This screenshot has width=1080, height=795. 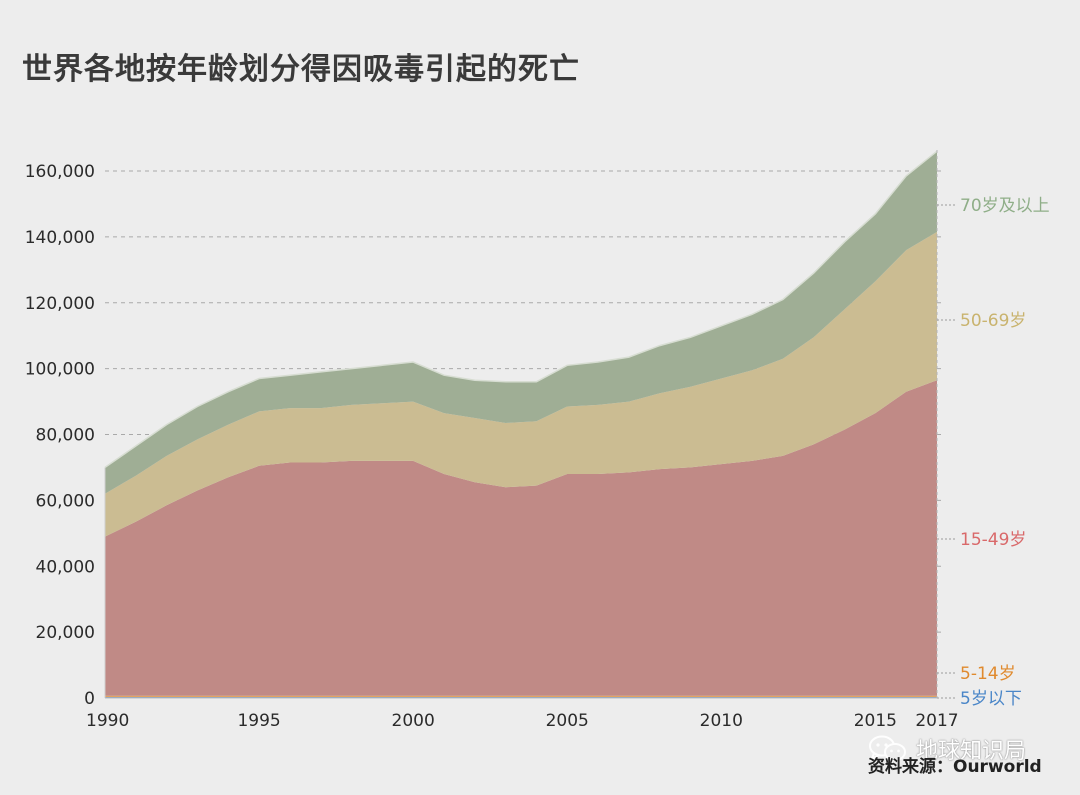 I want to click on series-label-age50_69: 50-69岁, so click(x=993, y=321).